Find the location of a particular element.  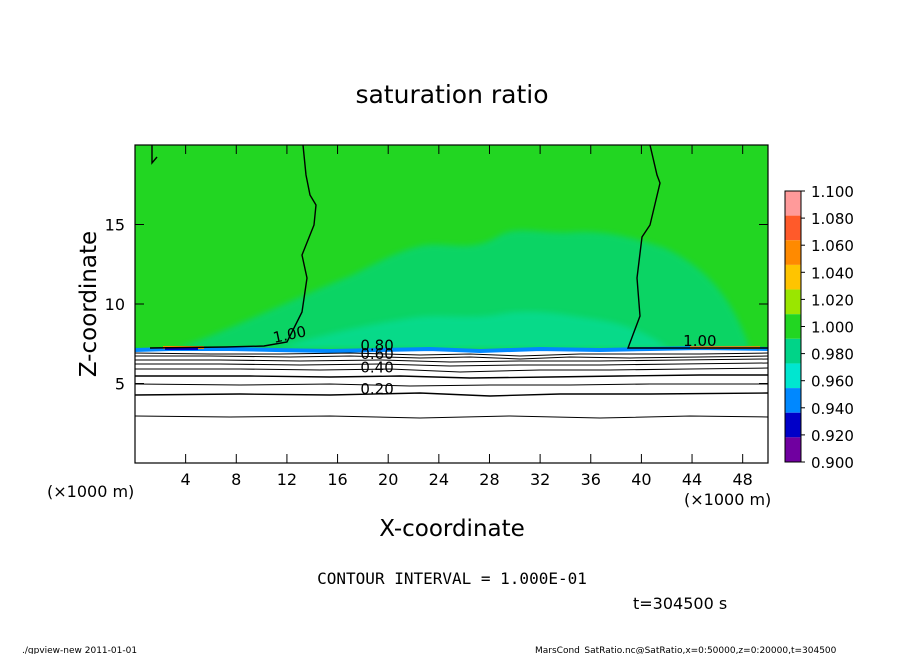

contour-label: 0.80 is located at coordinates (376, 345).